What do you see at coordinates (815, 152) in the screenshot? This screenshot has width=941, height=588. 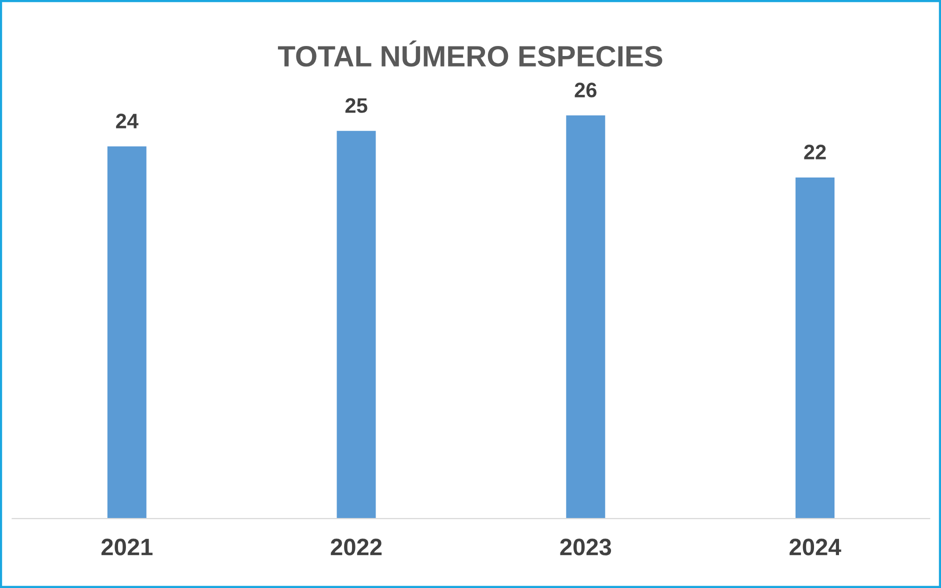 I see `data-label: 22` at bounding box center [815, 152].